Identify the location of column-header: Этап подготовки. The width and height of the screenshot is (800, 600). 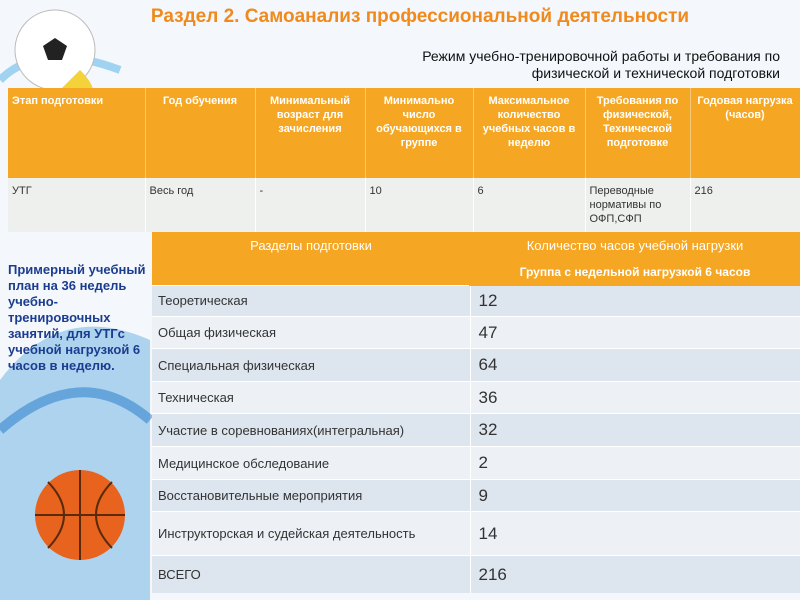
(77, 133).